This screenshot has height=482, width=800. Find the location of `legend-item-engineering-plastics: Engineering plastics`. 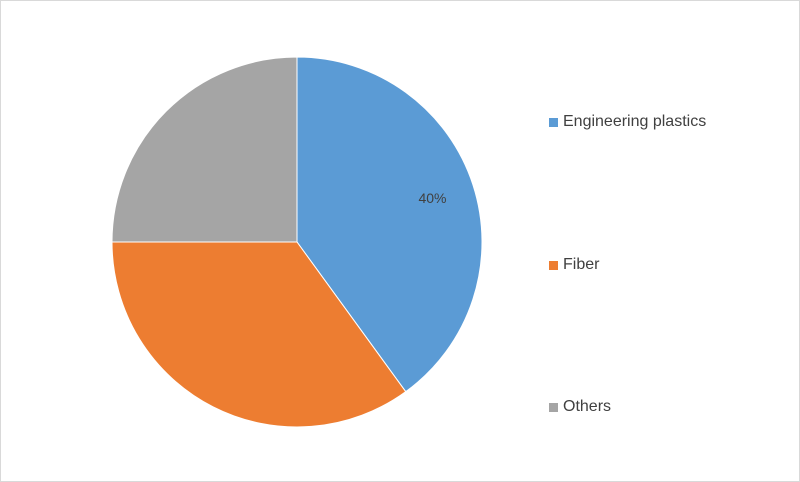

legend-item-engineering-plastics: Engineering plastics is located at coordinates (627, 122).